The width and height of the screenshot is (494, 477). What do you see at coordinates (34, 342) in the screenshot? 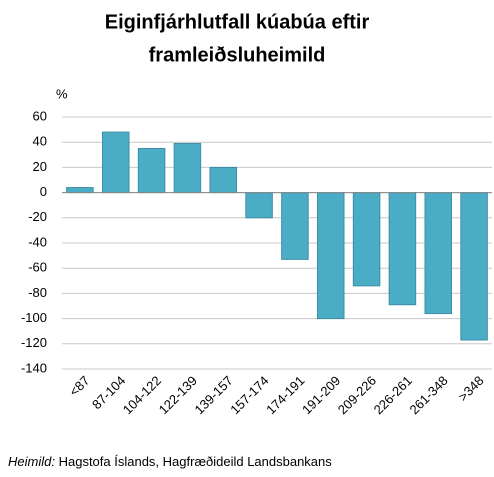
I see `y-tick-label: -120` at bounding box center [34, 342].